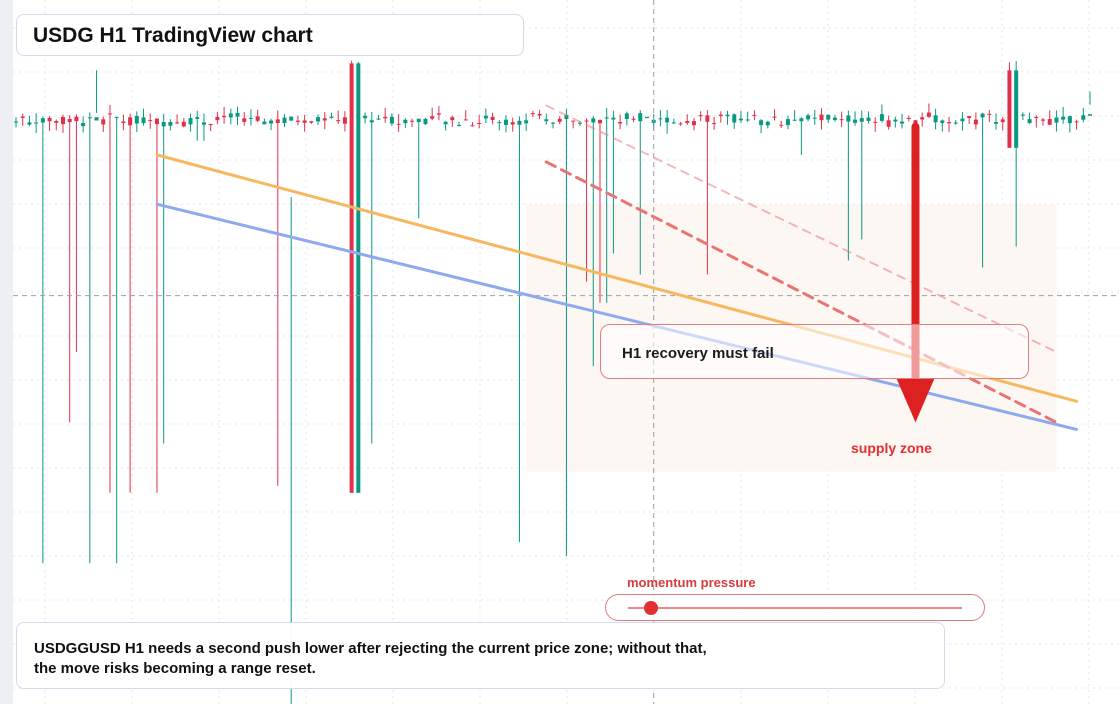 This screenshot has height=704, width=1120. What do you see at coordinates (691, 582) in the screenshot?
I see `momentum-label: momentum pressure` at bounding box center [691, 582].